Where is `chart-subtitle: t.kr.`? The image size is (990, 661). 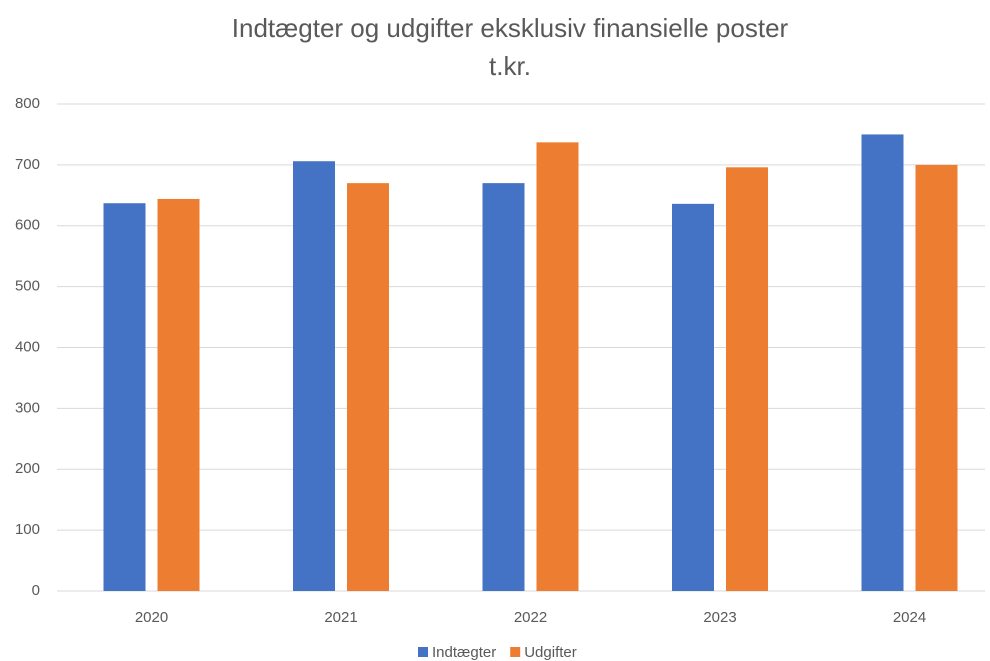 chart-subtitle: t.kr. is located at coordinates (510, 66).